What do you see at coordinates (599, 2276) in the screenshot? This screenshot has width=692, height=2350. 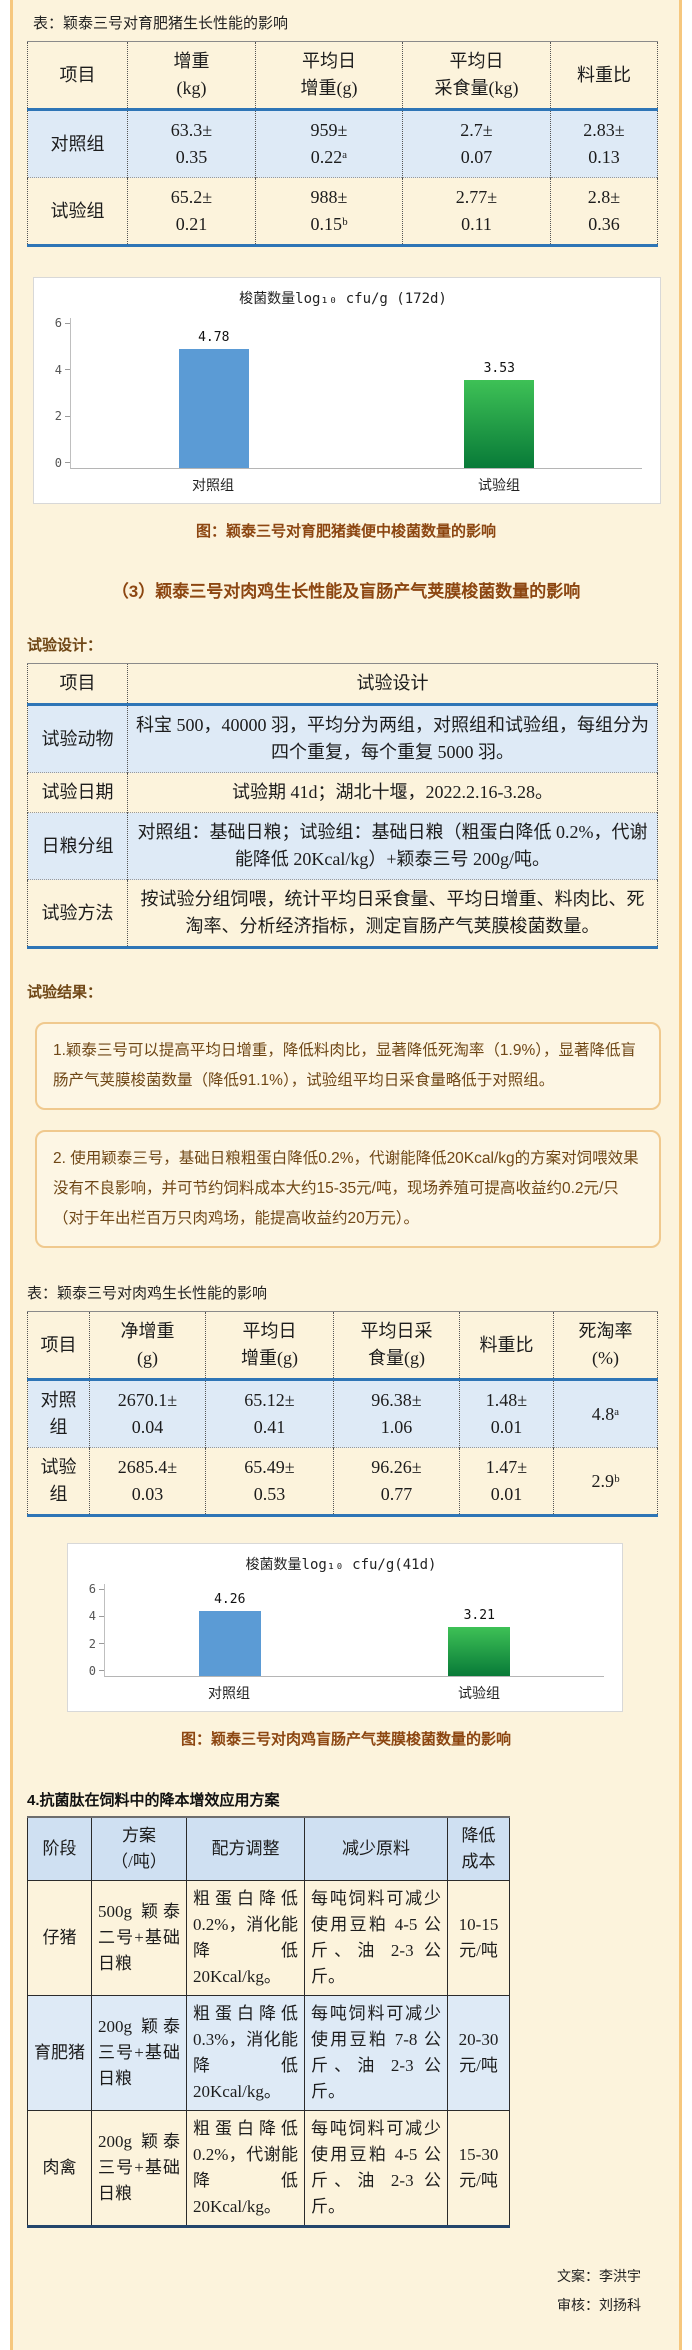 I see `footer-author: 文案：李洪宇` at bounding box center [599, 2276].